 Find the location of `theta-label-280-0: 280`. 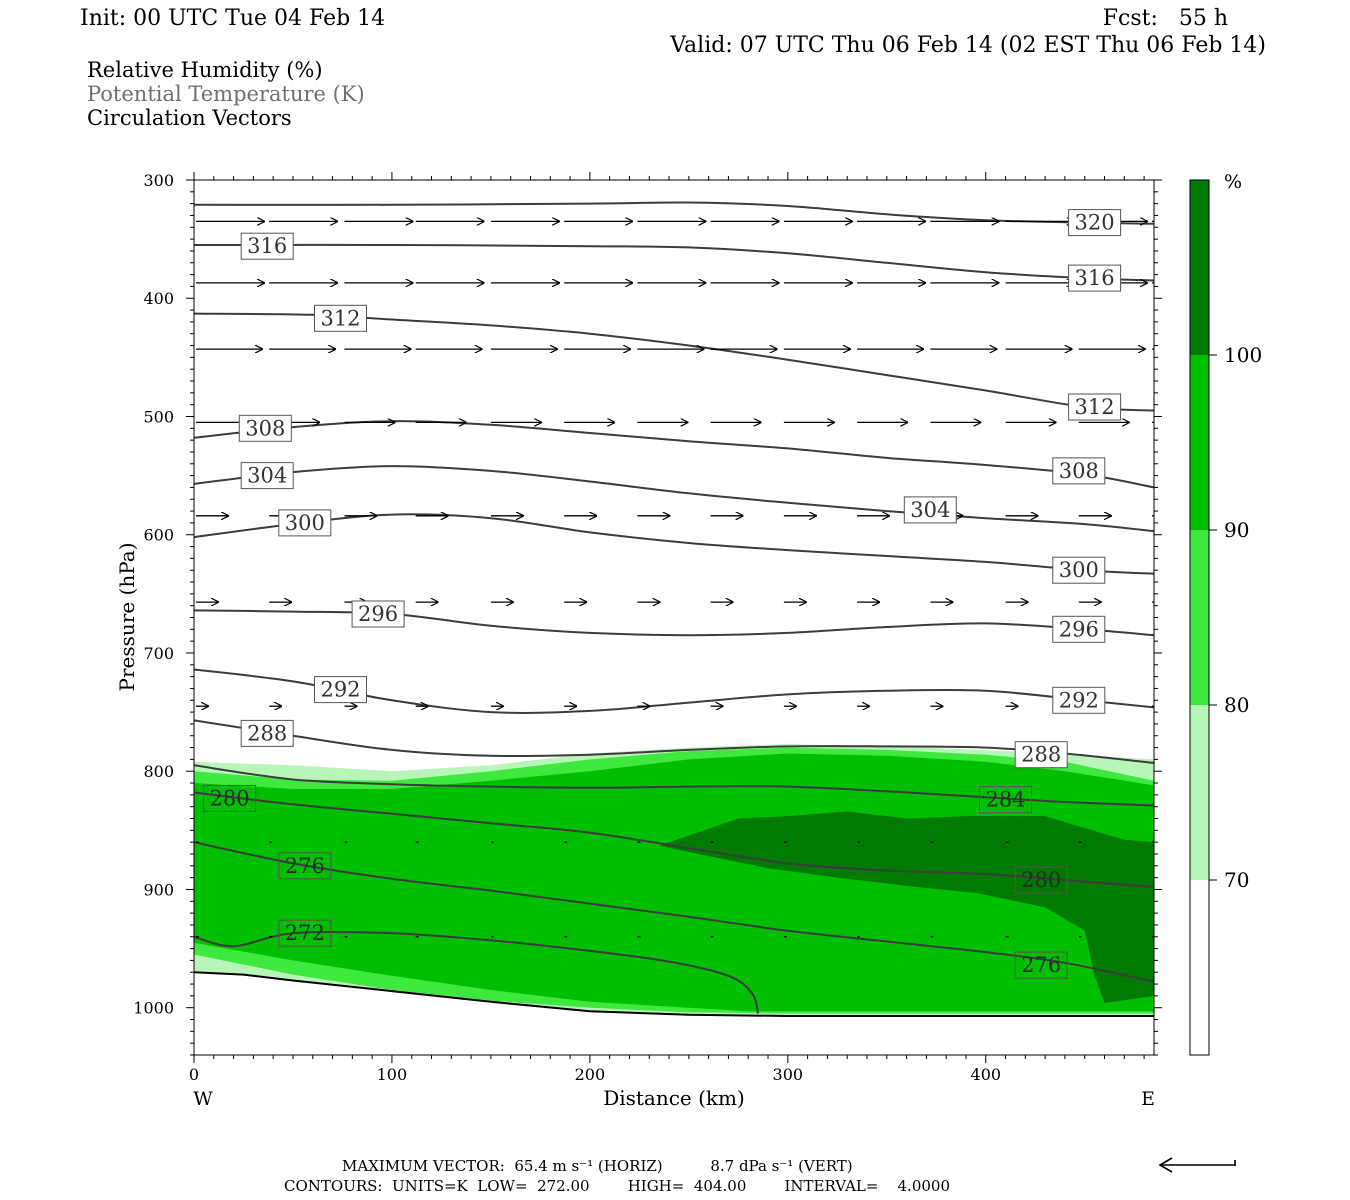

theta-label-280-0: 280 is located at coordinates (230, 798).